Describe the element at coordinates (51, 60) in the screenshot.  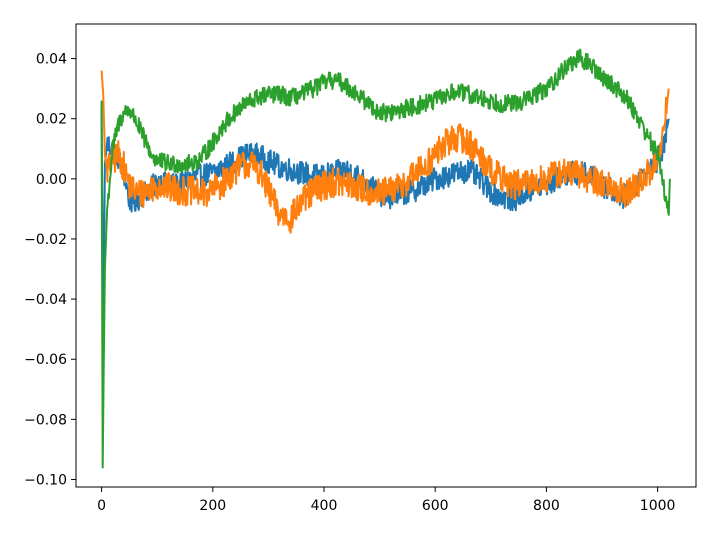
I see `y-tick-label: 0.04` at that location.